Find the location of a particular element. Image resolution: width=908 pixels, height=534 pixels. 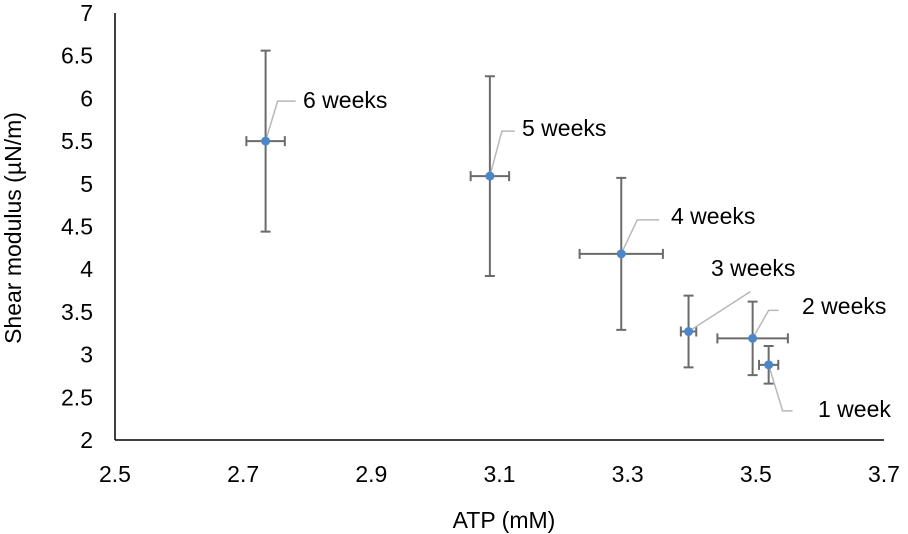

x-axis-title: ATP (mM) is located at coordinates (504, 520).